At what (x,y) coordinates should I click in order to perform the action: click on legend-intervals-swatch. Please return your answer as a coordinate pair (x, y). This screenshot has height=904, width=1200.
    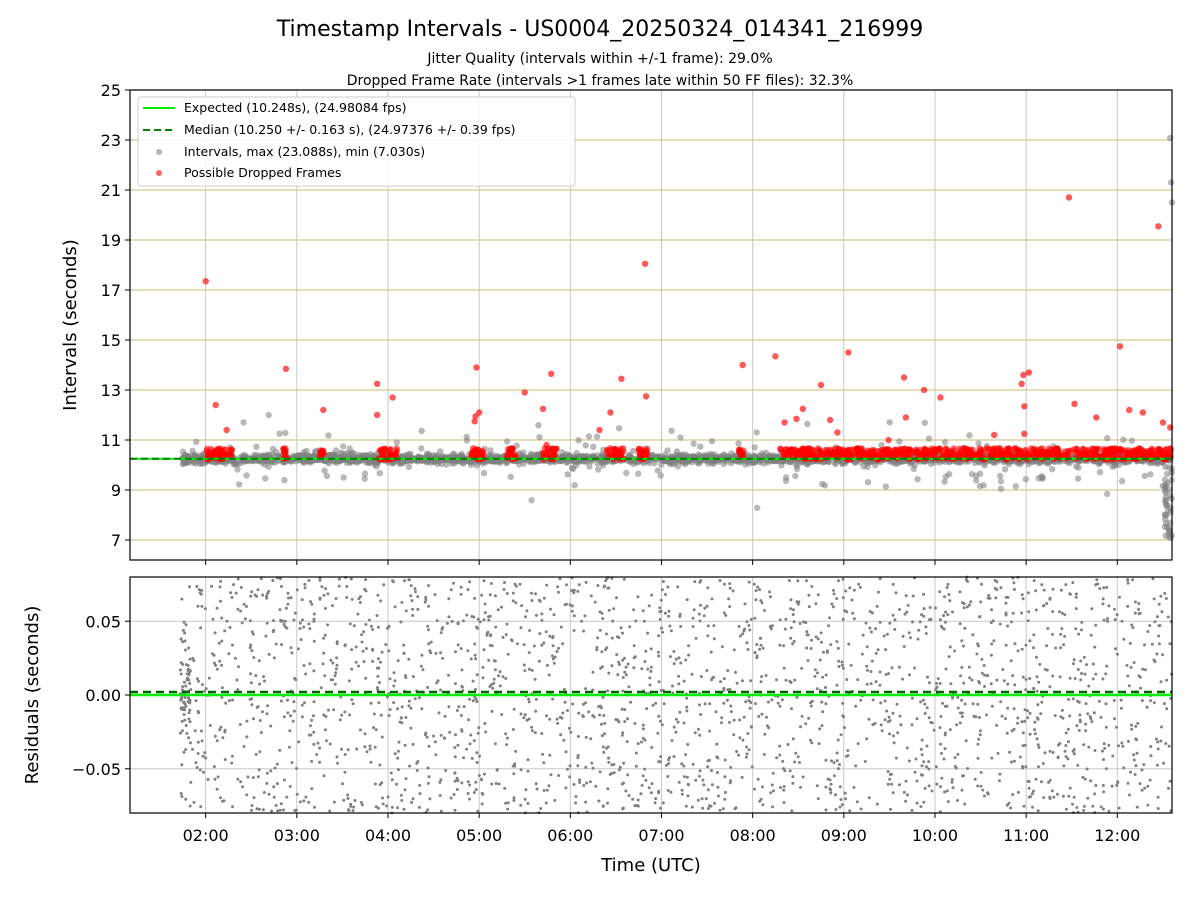
    Looking at the image, I should click on (159, 152).